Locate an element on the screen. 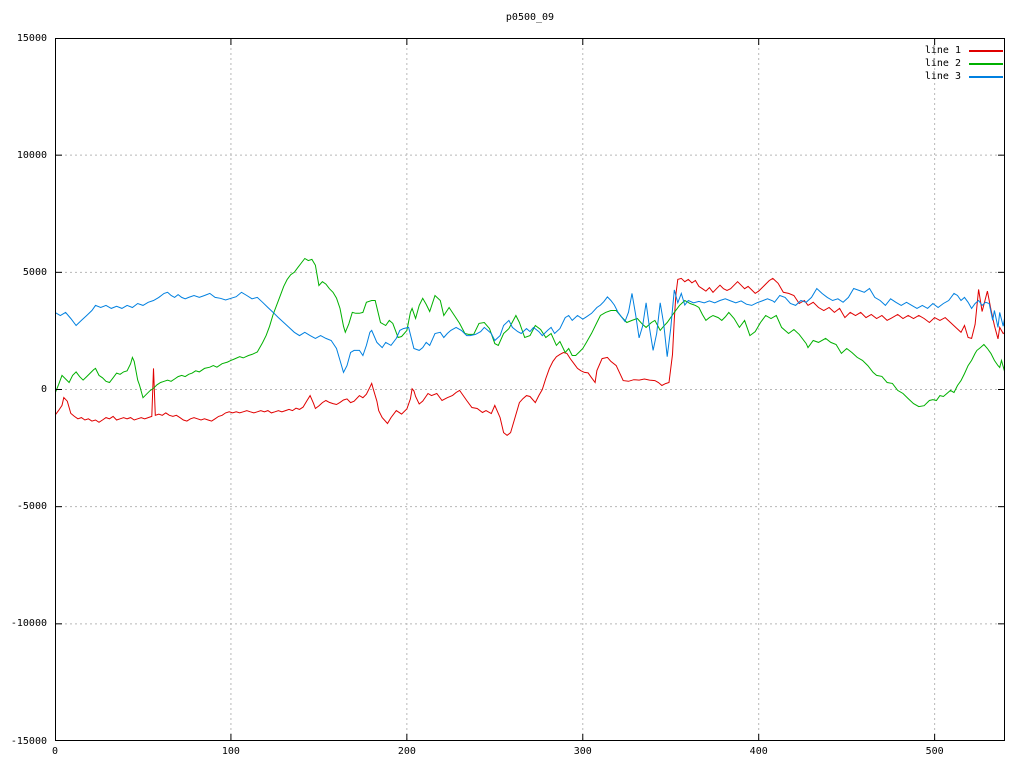  legend-item-line-3: line 3 is located at coordinates (913, 76).